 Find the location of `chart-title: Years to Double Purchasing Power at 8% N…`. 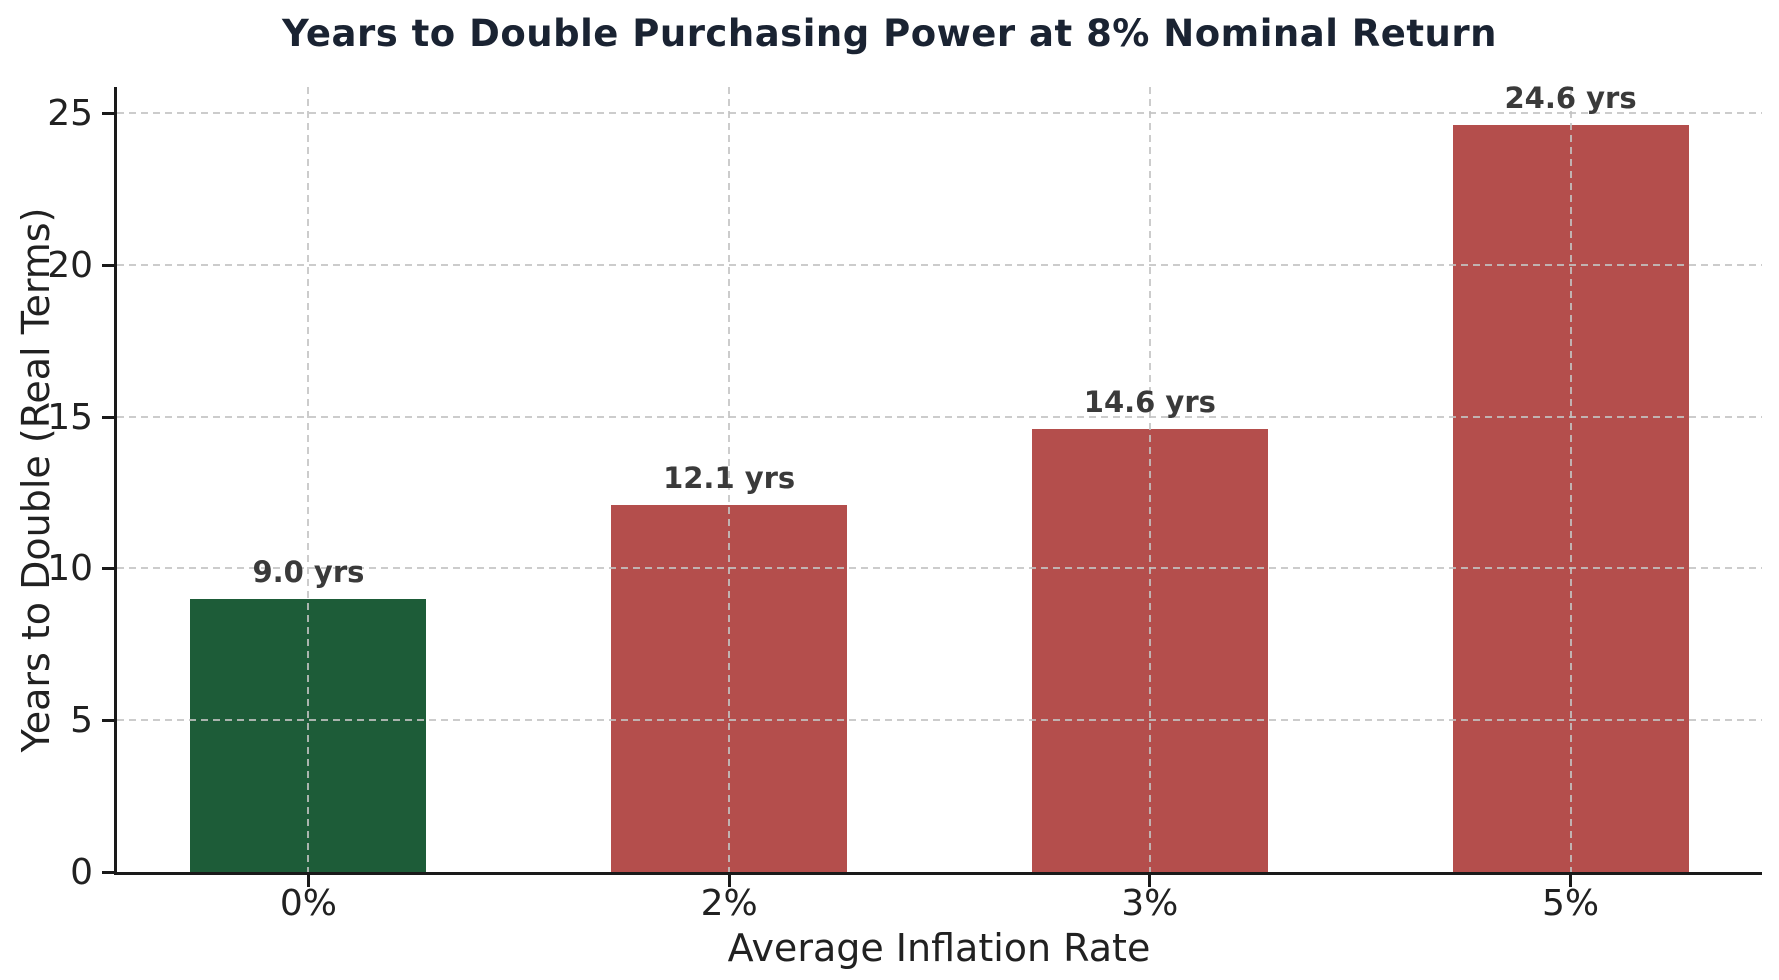

chart-title: Years to Double Purchasing Power at 8% N… is located at coordinates (889, 33).